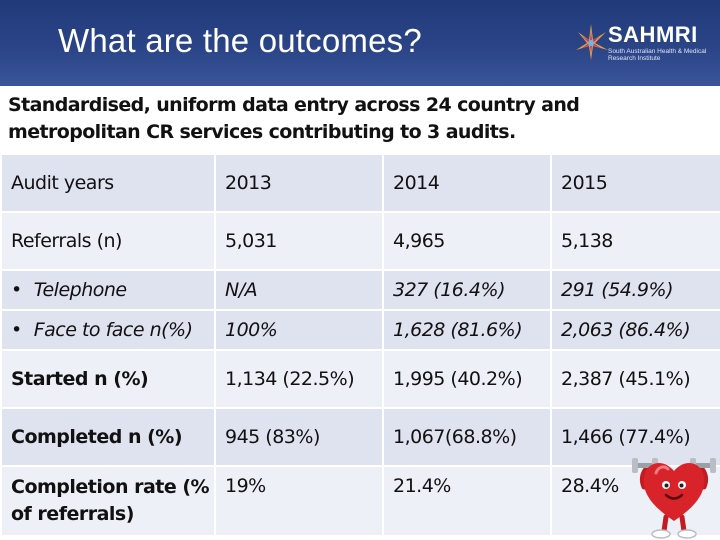 The width and height of the screenshot is (720, 540). Describe the element at coordinates (108, 379) in the screenshot. I see `row-label: Started n (%)` at that location.